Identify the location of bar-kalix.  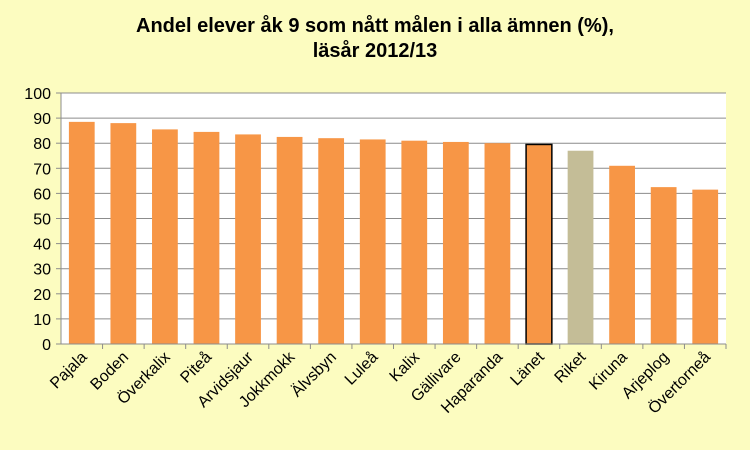
(414, 242).